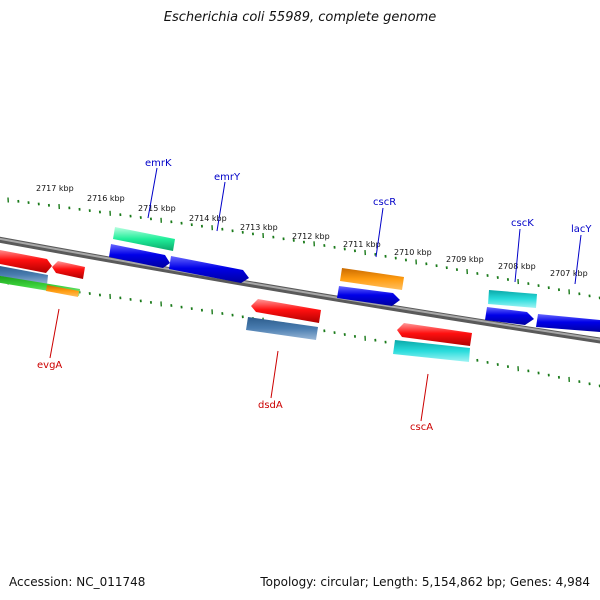  I want to click on gene-cscA, so click(431, 351).